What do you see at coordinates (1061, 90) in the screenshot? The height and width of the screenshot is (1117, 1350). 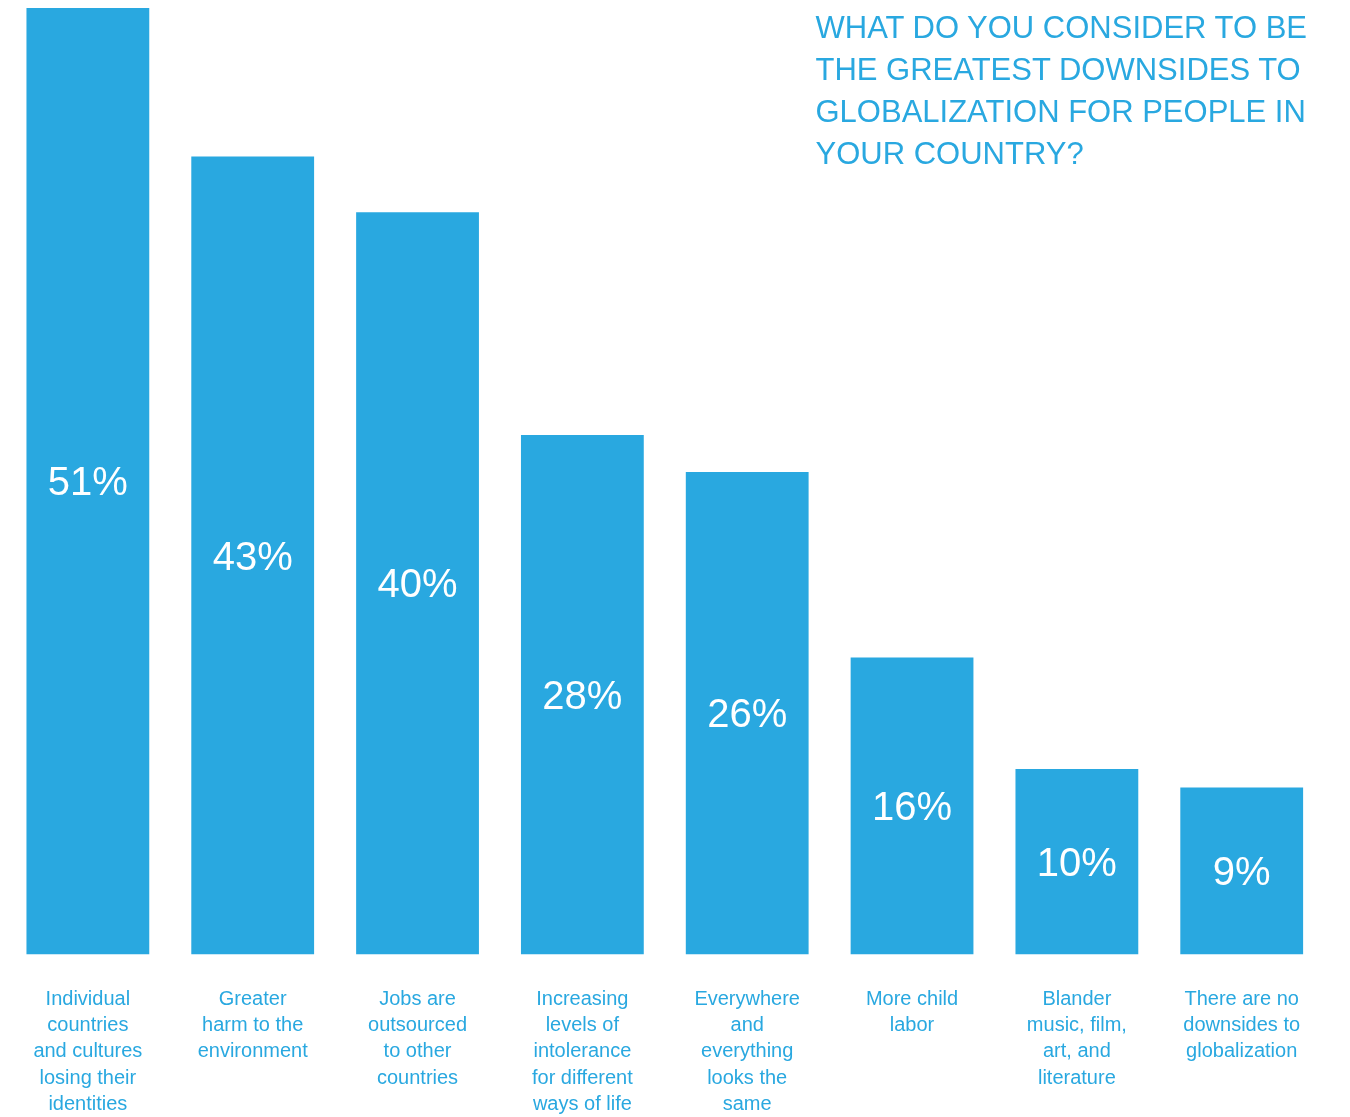 I see `text: WHAT DO YOU CONSIDER TO BE THE GREATEST DOWNSIDES TO GLOBALIZATION FOR PEOPLE IN YOUR COUNTRY?` at bounding box center [1061, 90].